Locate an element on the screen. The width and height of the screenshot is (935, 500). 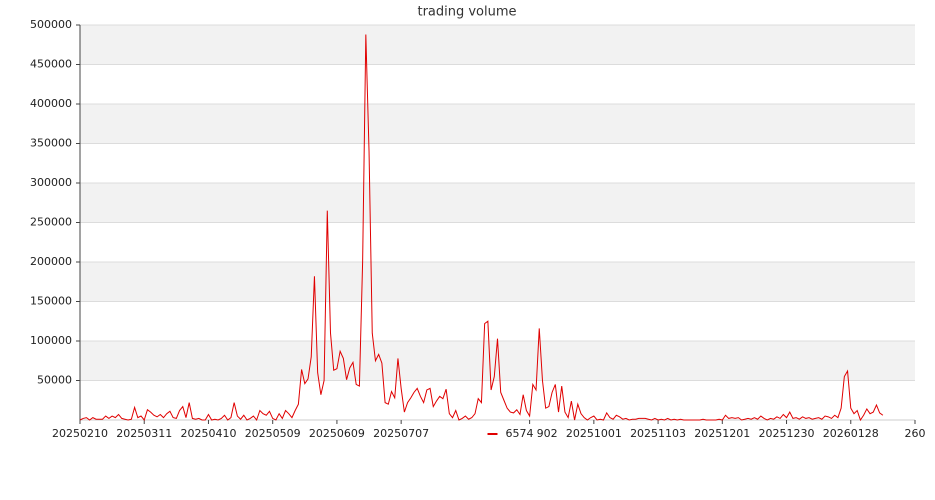
y-tick-label: 500000 is located at coordinates (51, 24).